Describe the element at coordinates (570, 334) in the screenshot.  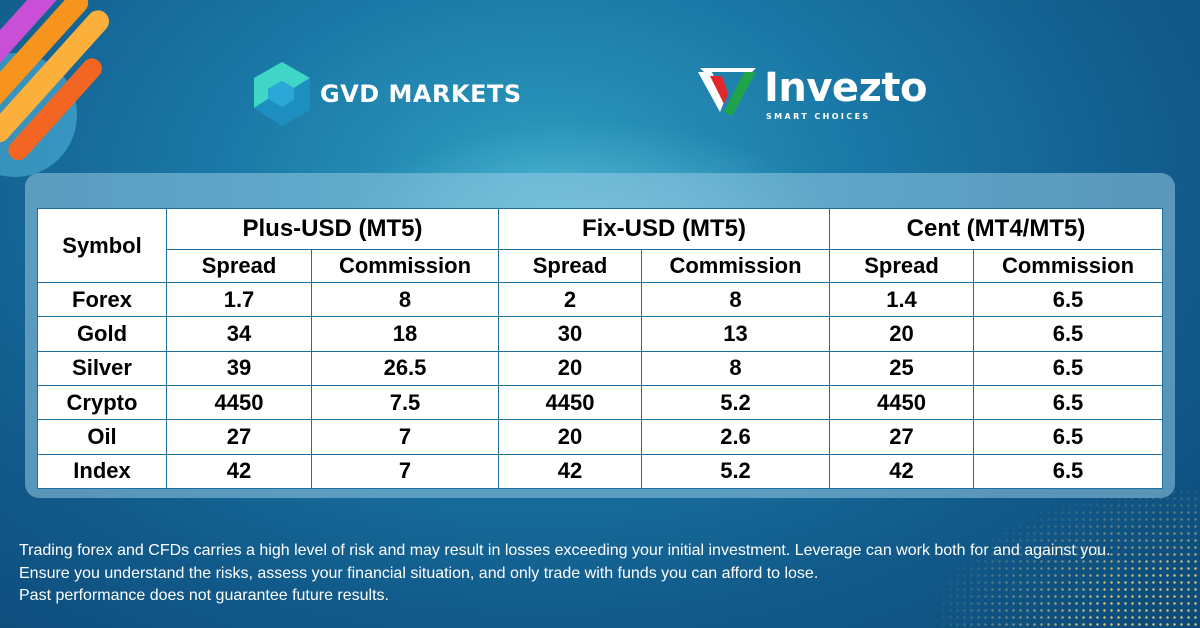
I see `value-cell: 30` at that location.